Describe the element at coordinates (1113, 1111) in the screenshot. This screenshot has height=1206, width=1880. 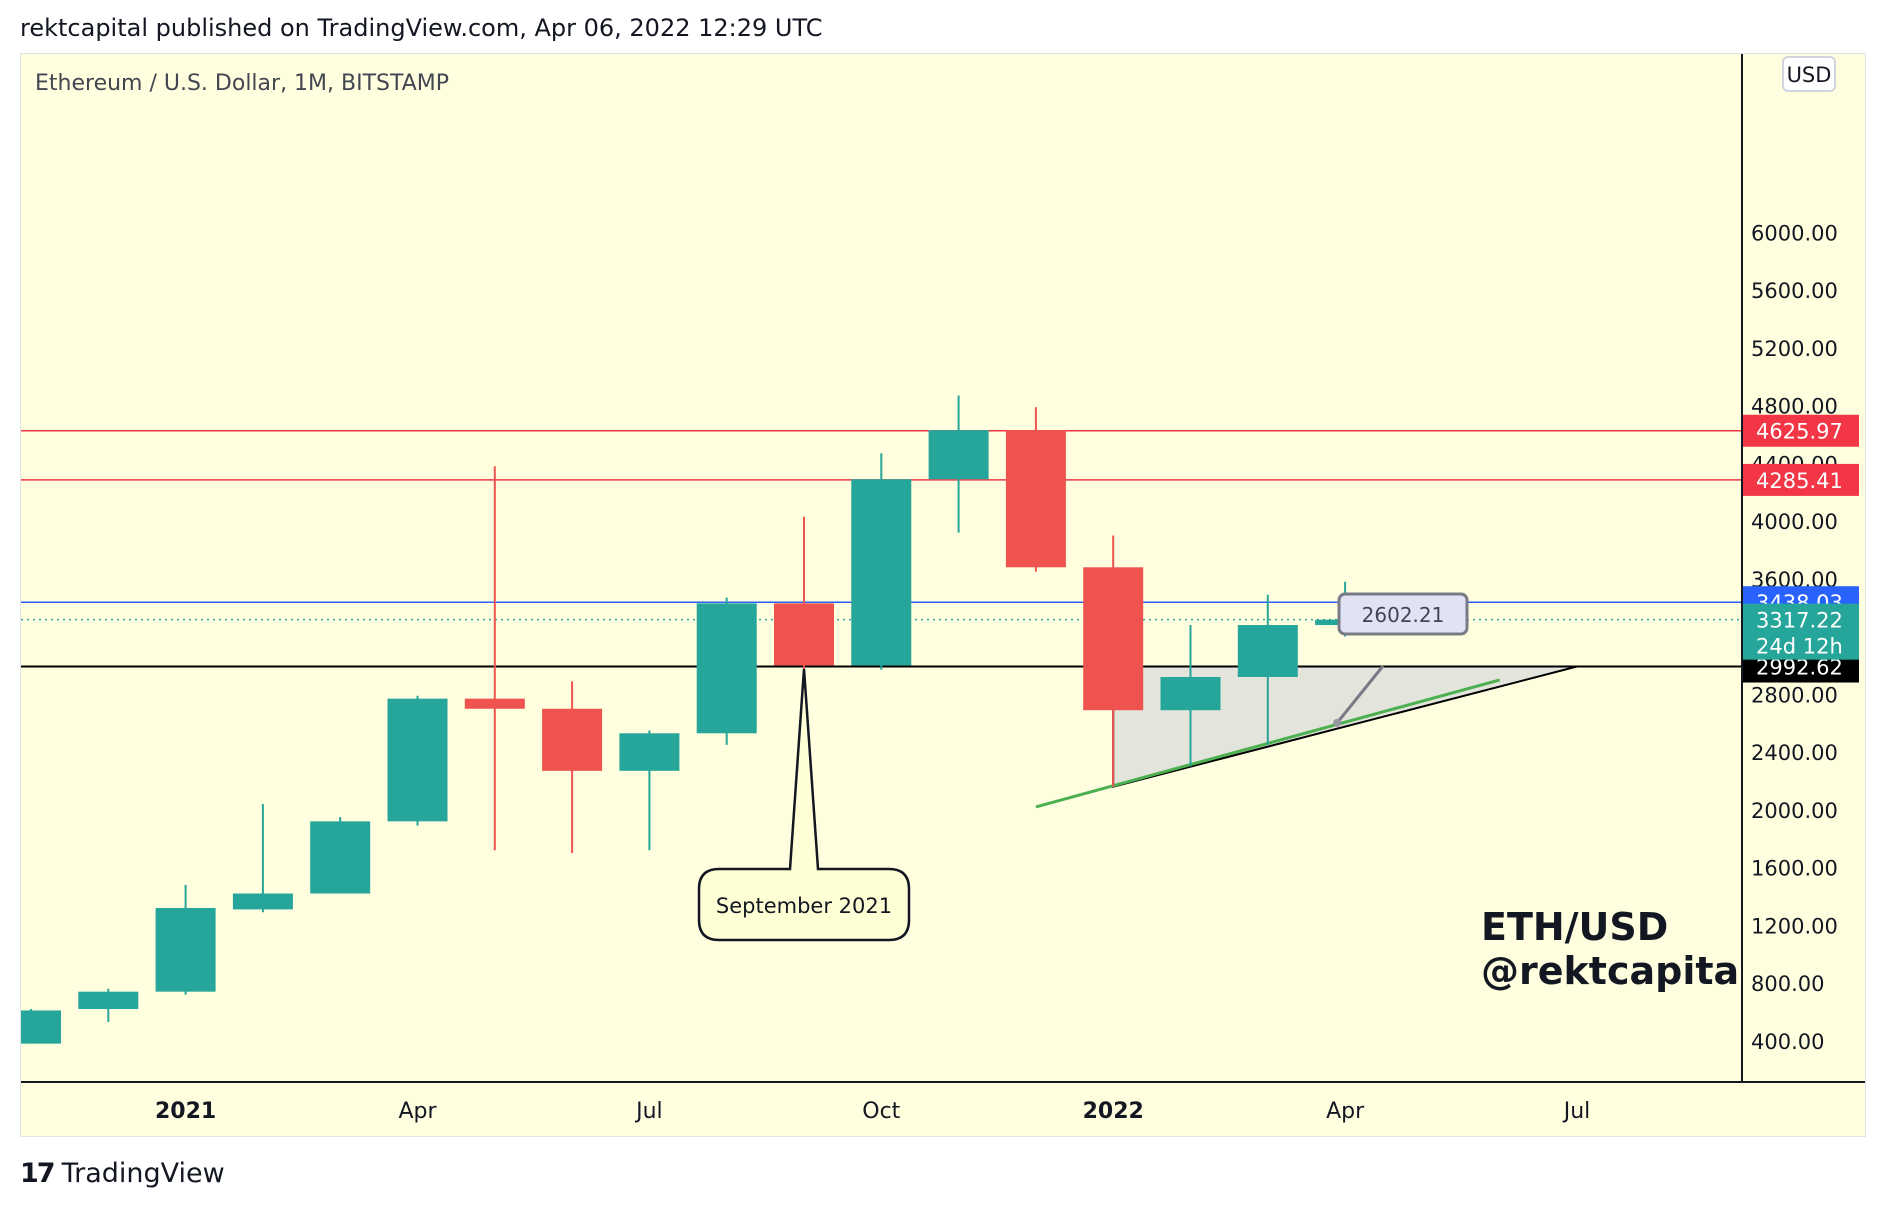
I see `x-tick-2022-2022-01: 2022` at that location.